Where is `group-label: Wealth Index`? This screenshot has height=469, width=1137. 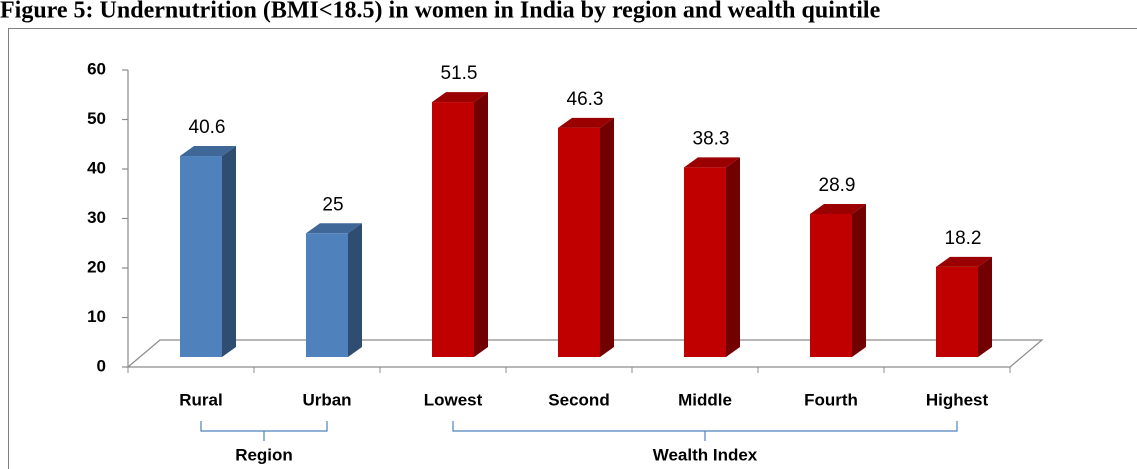
group-label: Wealth Index is located at coordinates (705, 454).